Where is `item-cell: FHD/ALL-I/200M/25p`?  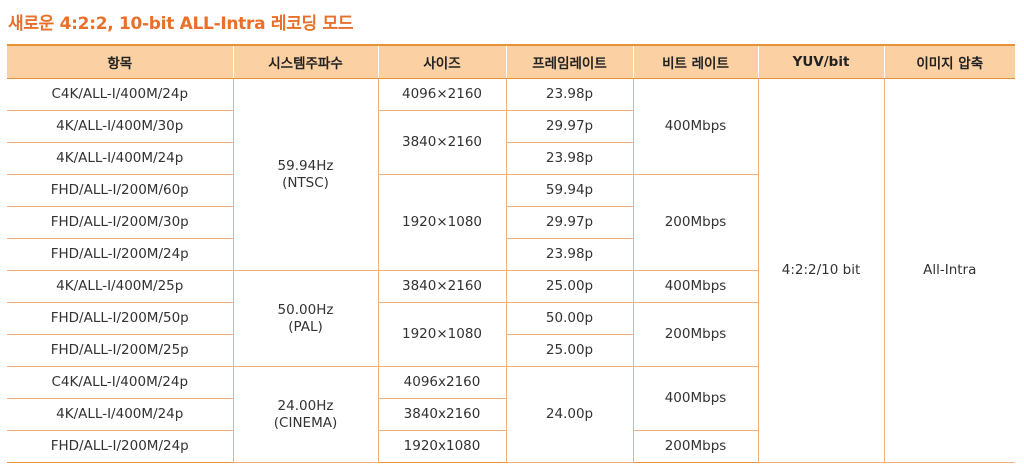
item-cell: FHD/ALL-I/200M/25p is located at coordinates (120, 350).